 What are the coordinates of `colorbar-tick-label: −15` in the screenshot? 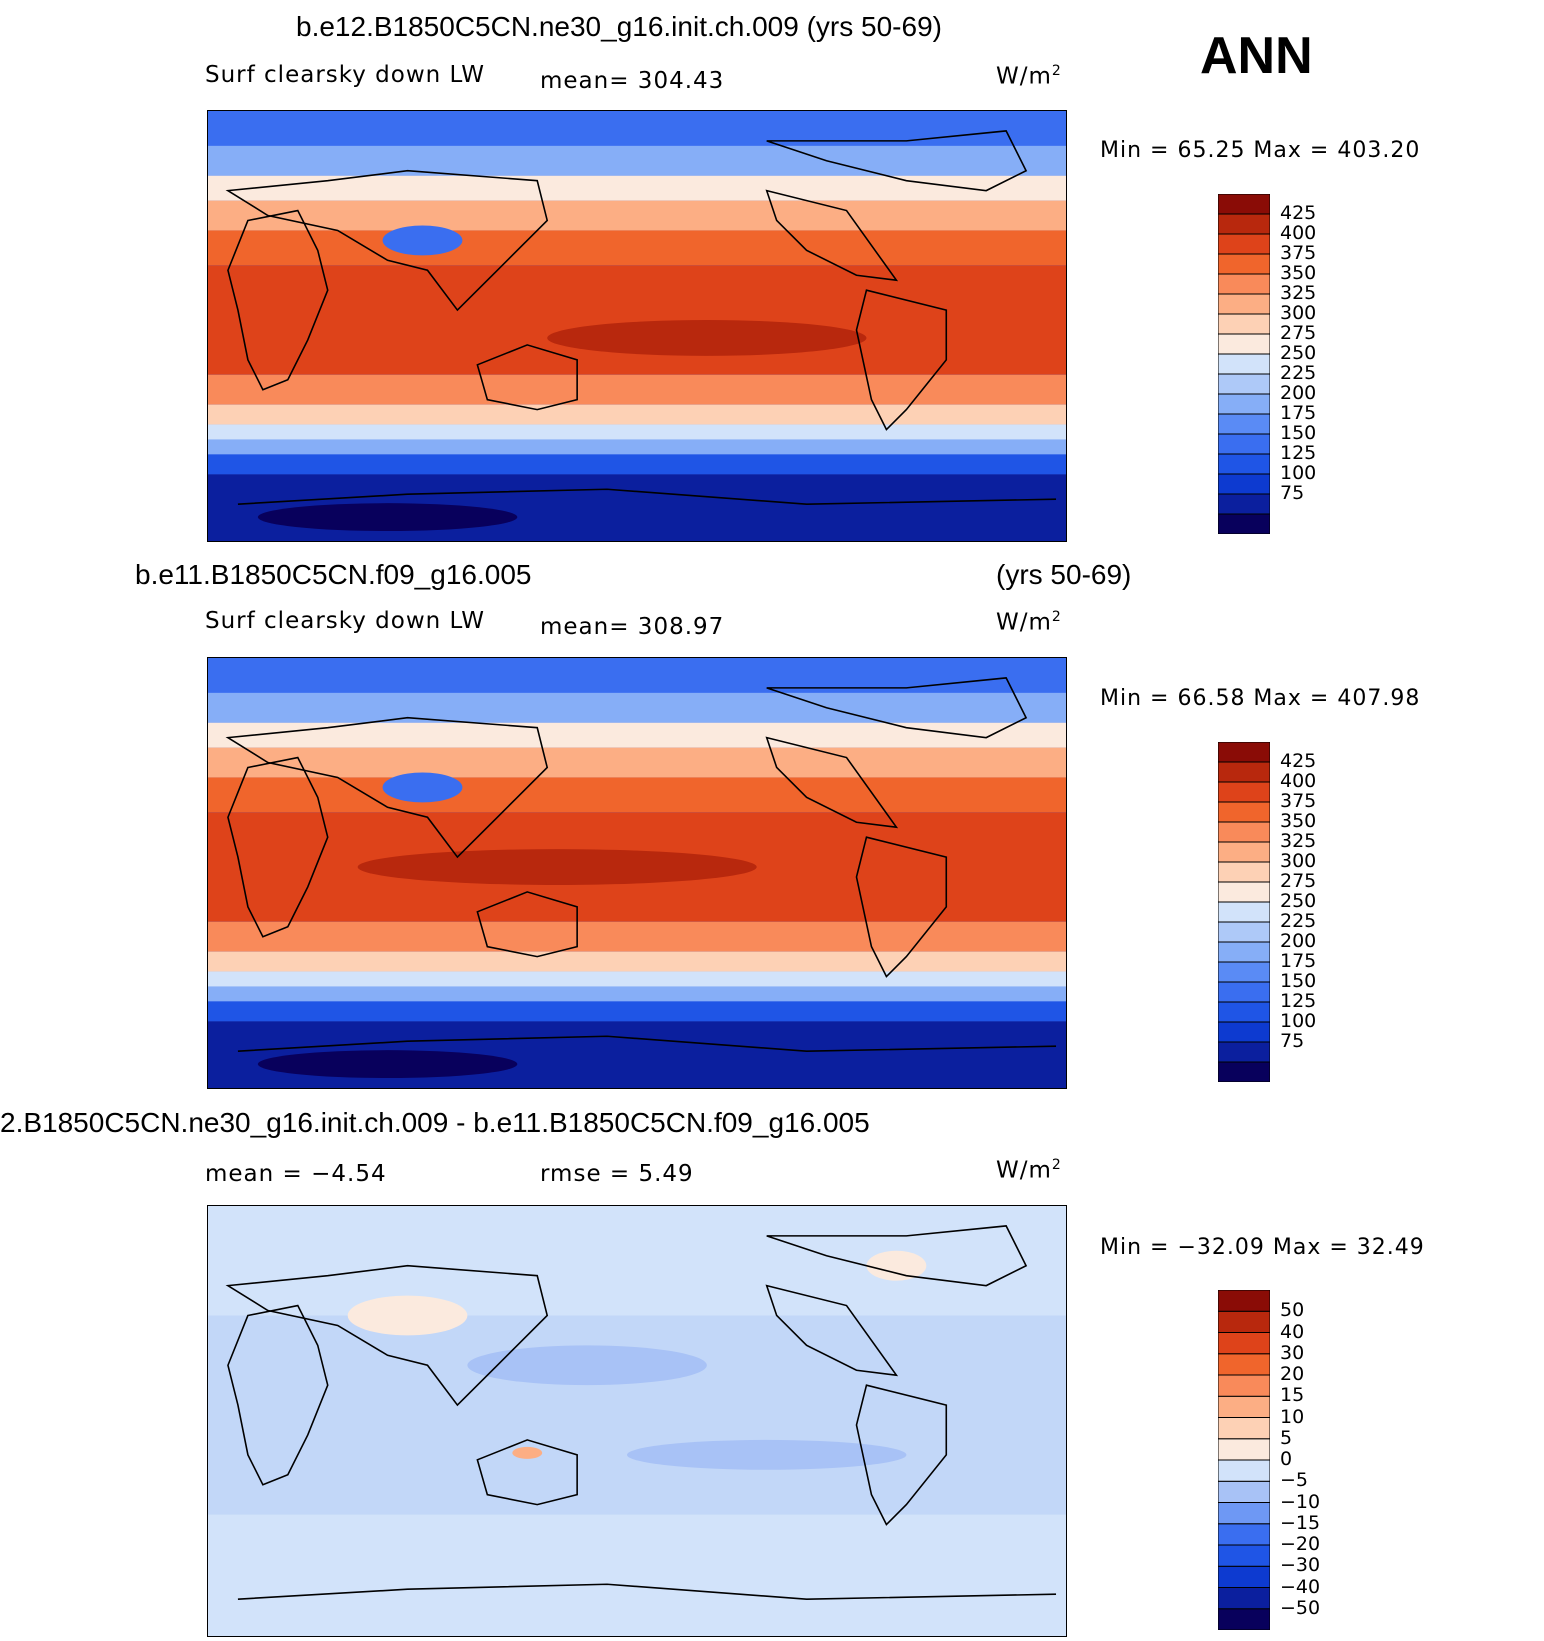 It's located at (1300, 1522).